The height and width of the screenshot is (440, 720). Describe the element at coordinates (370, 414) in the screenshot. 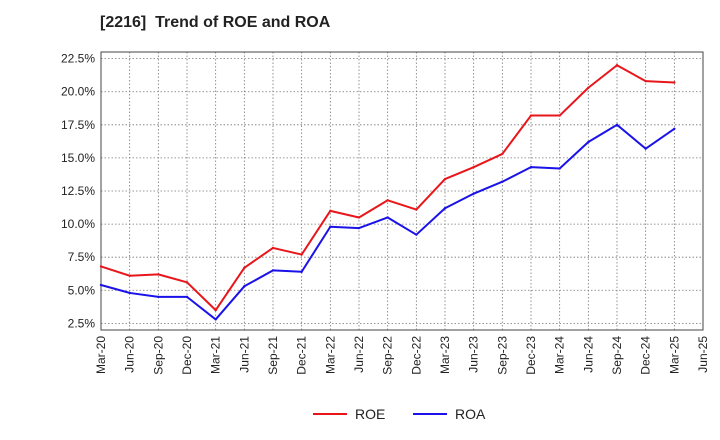

I see `legend-label-roe: ROE` at that location.